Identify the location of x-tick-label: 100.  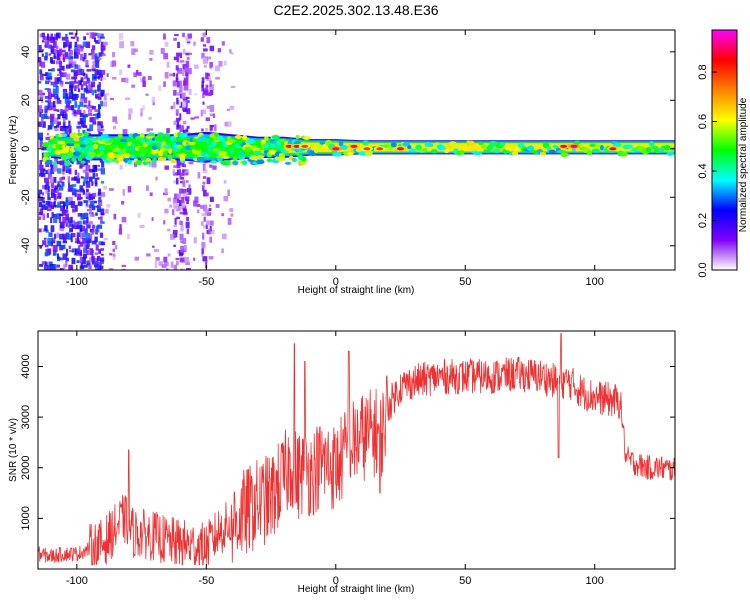
(595, 581).